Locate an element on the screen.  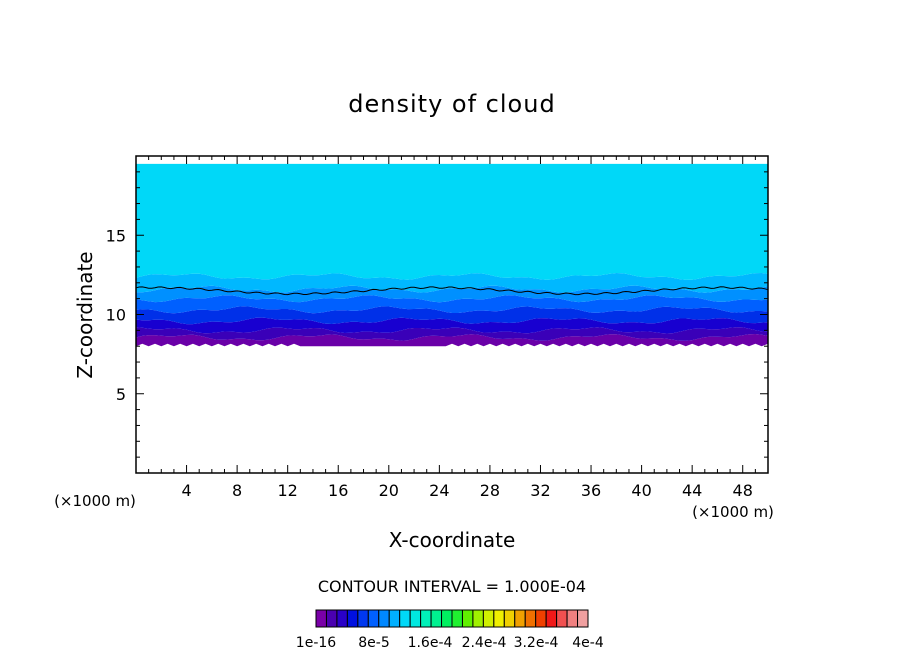
colorbar-label: 2.4e-4 is located at coordinates (484, 643).